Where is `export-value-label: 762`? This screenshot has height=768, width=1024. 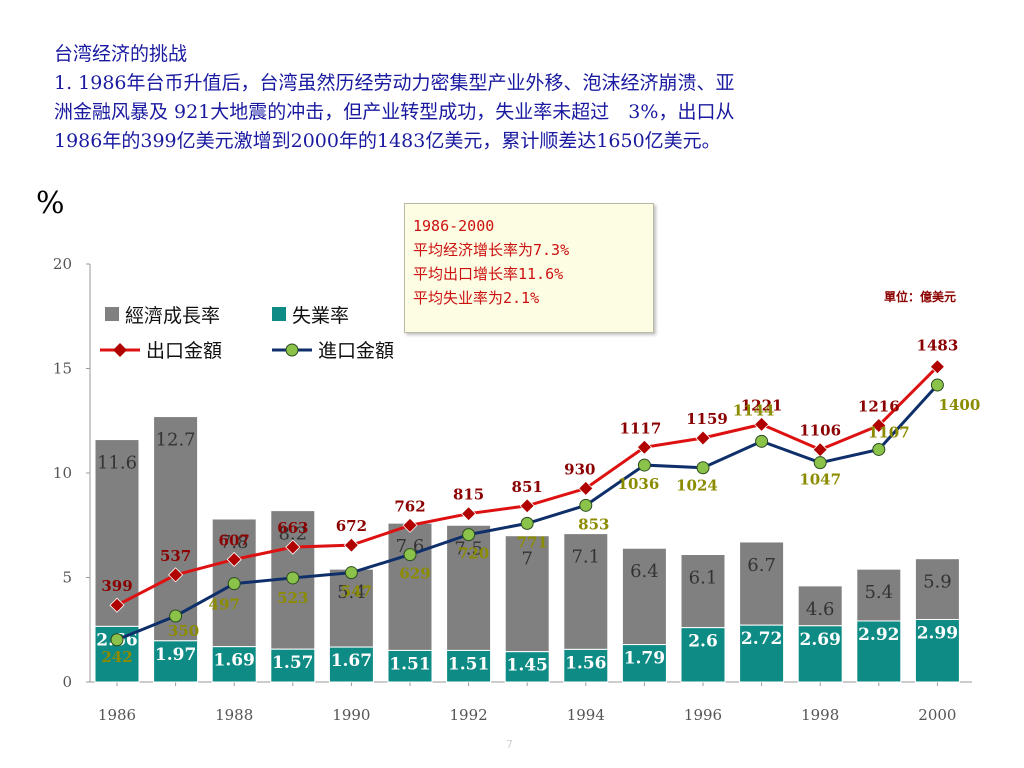 export-value-label: 762 is located at coordinates (409, 506).